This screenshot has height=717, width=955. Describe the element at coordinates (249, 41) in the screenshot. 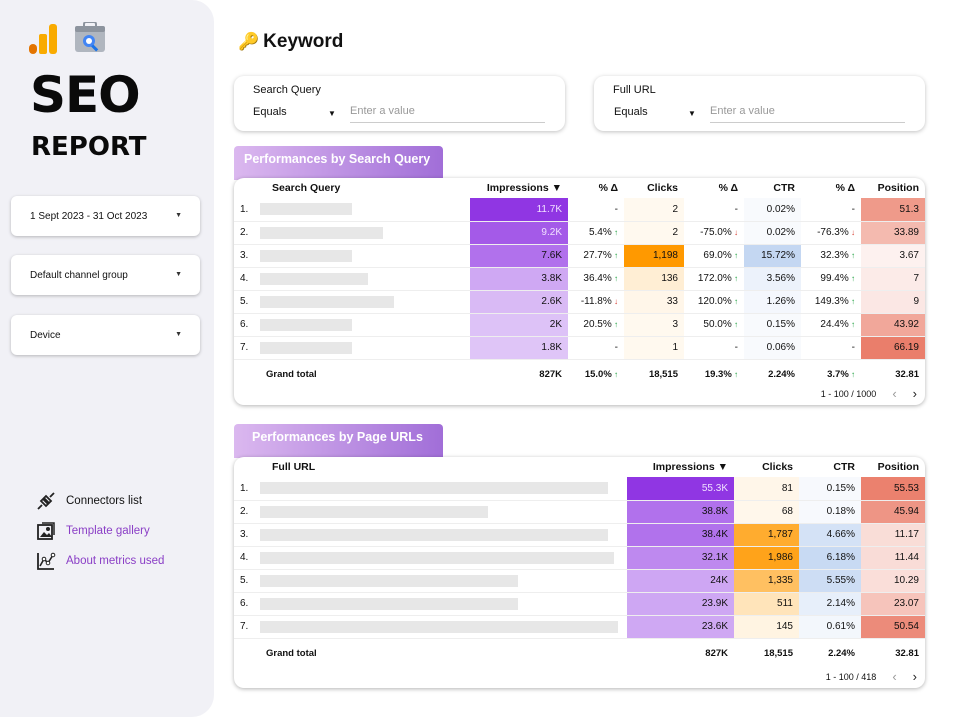

I see `key-icon: 🔑` at that location.